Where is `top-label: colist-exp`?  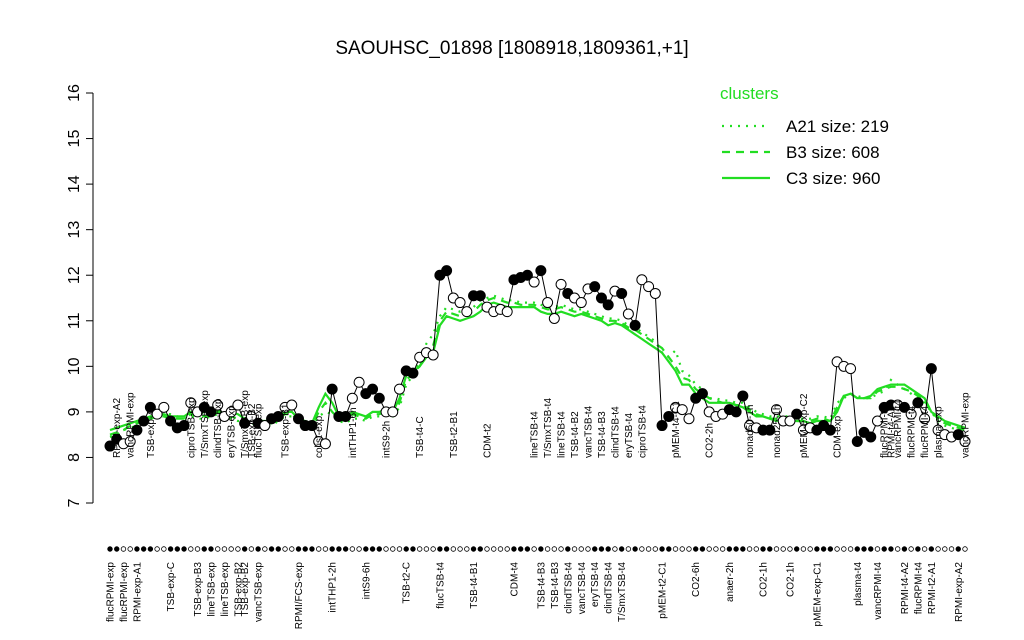 top-label: colist-exp is located at coordinates (319, 436).